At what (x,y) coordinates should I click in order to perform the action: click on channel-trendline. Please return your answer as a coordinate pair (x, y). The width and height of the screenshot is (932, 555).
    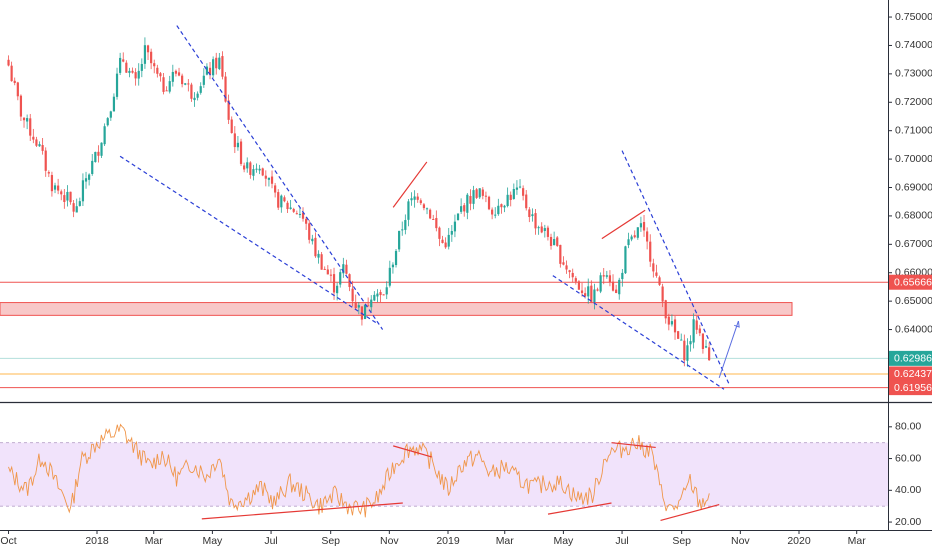
    Looking at the image, I should click on (249, 240).